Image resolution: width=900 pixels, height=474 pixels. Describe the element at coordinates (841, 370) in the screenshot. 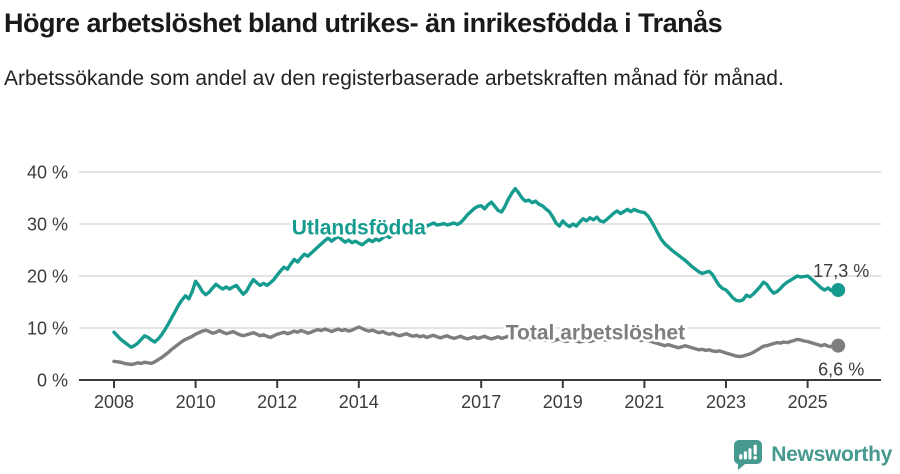

I see `series-end-label-1: 6,6 %` at that location.